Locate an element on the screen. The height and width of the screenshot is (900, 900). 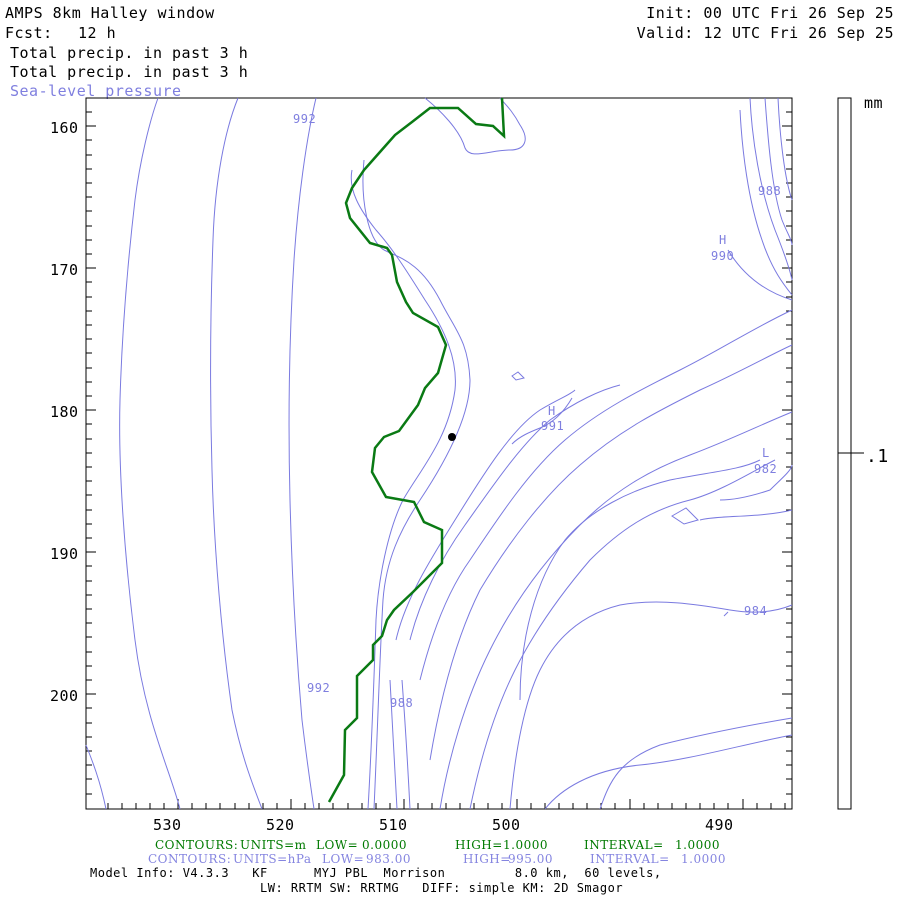
green-interval-label: INTERVAL= is located at coordinates (624, 845).